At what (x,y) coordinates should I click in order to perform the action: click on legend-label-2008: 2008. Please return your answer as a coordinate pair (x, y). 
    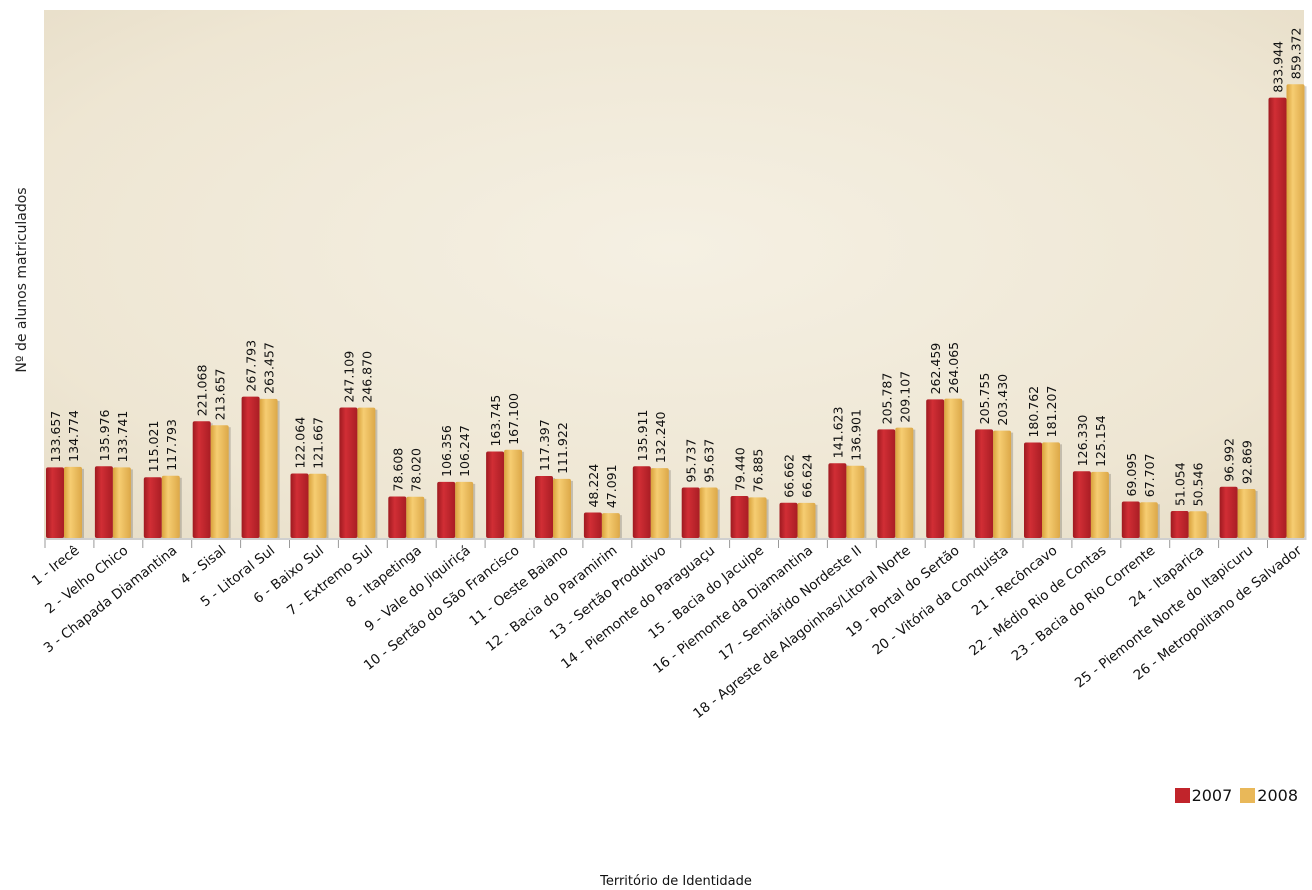
    Looking at the image, I should click on (1277, 795).